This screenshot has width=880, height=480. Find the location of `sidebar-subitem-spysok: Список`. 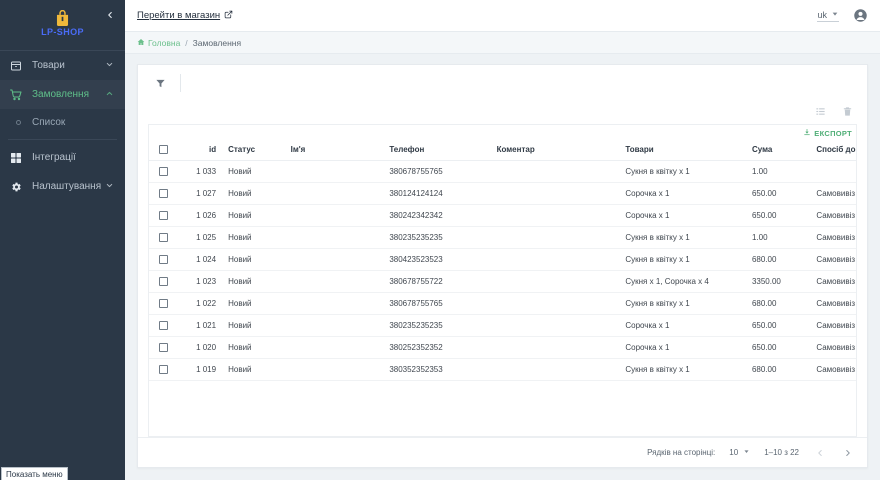

sidebar-subitem-spysok: Список is located at coordinates (62, 122).